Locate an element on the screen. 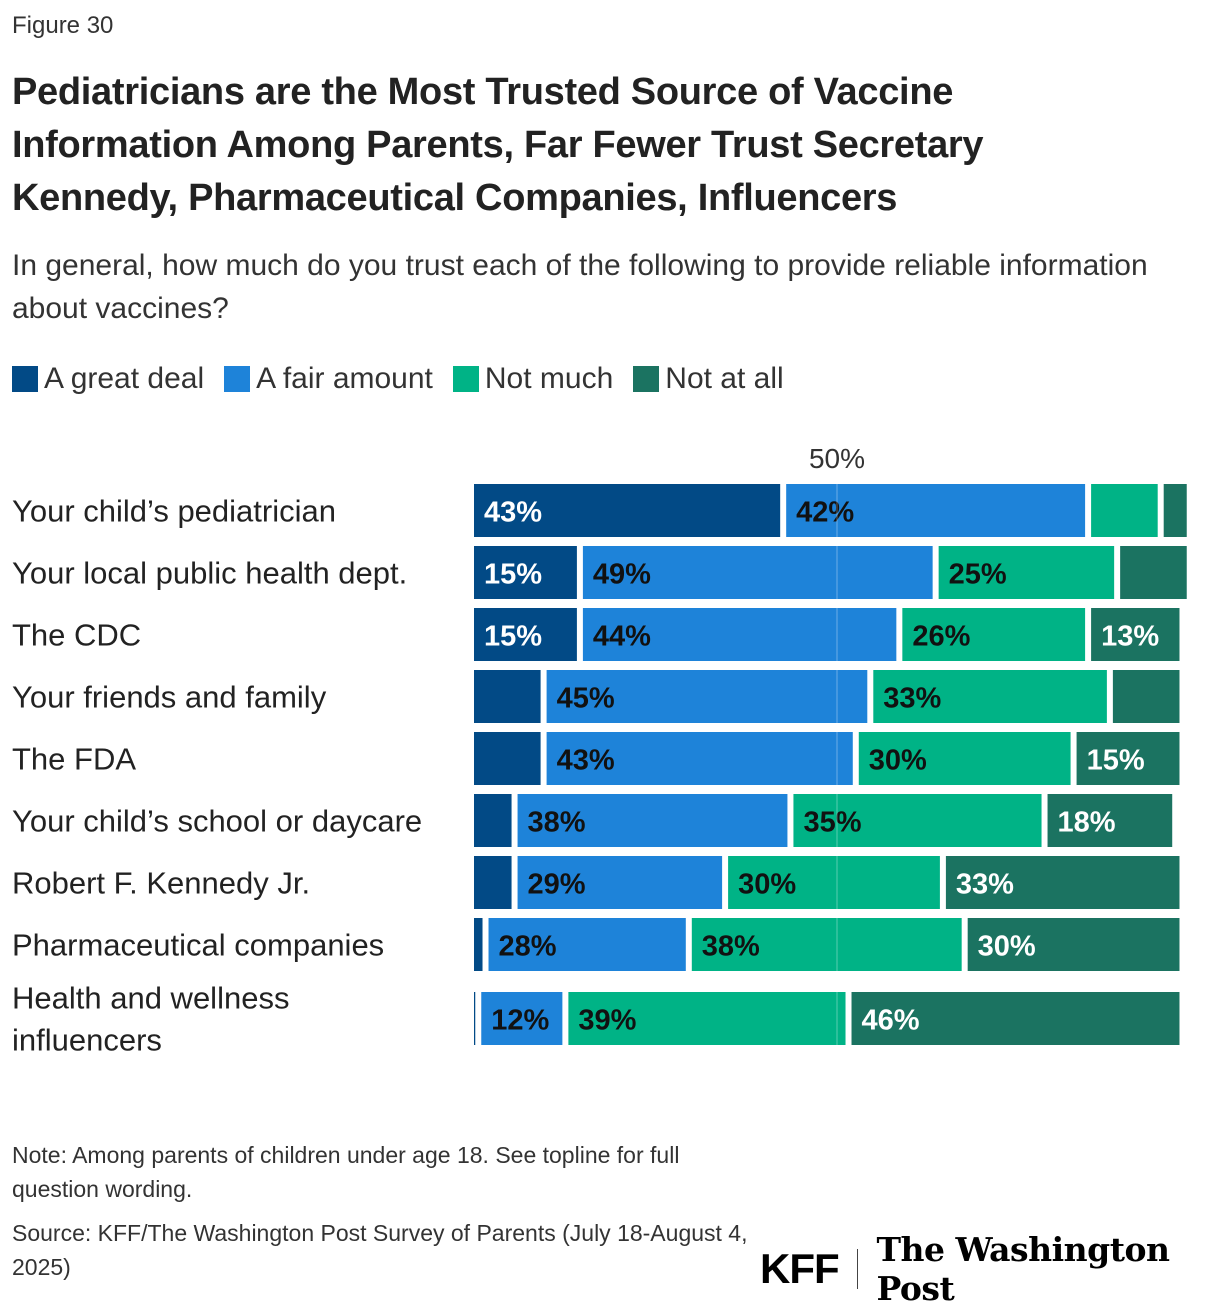 The image size is (1220, 1308). logos: KFF The Washington Post is located at coordinates (990, 1269).